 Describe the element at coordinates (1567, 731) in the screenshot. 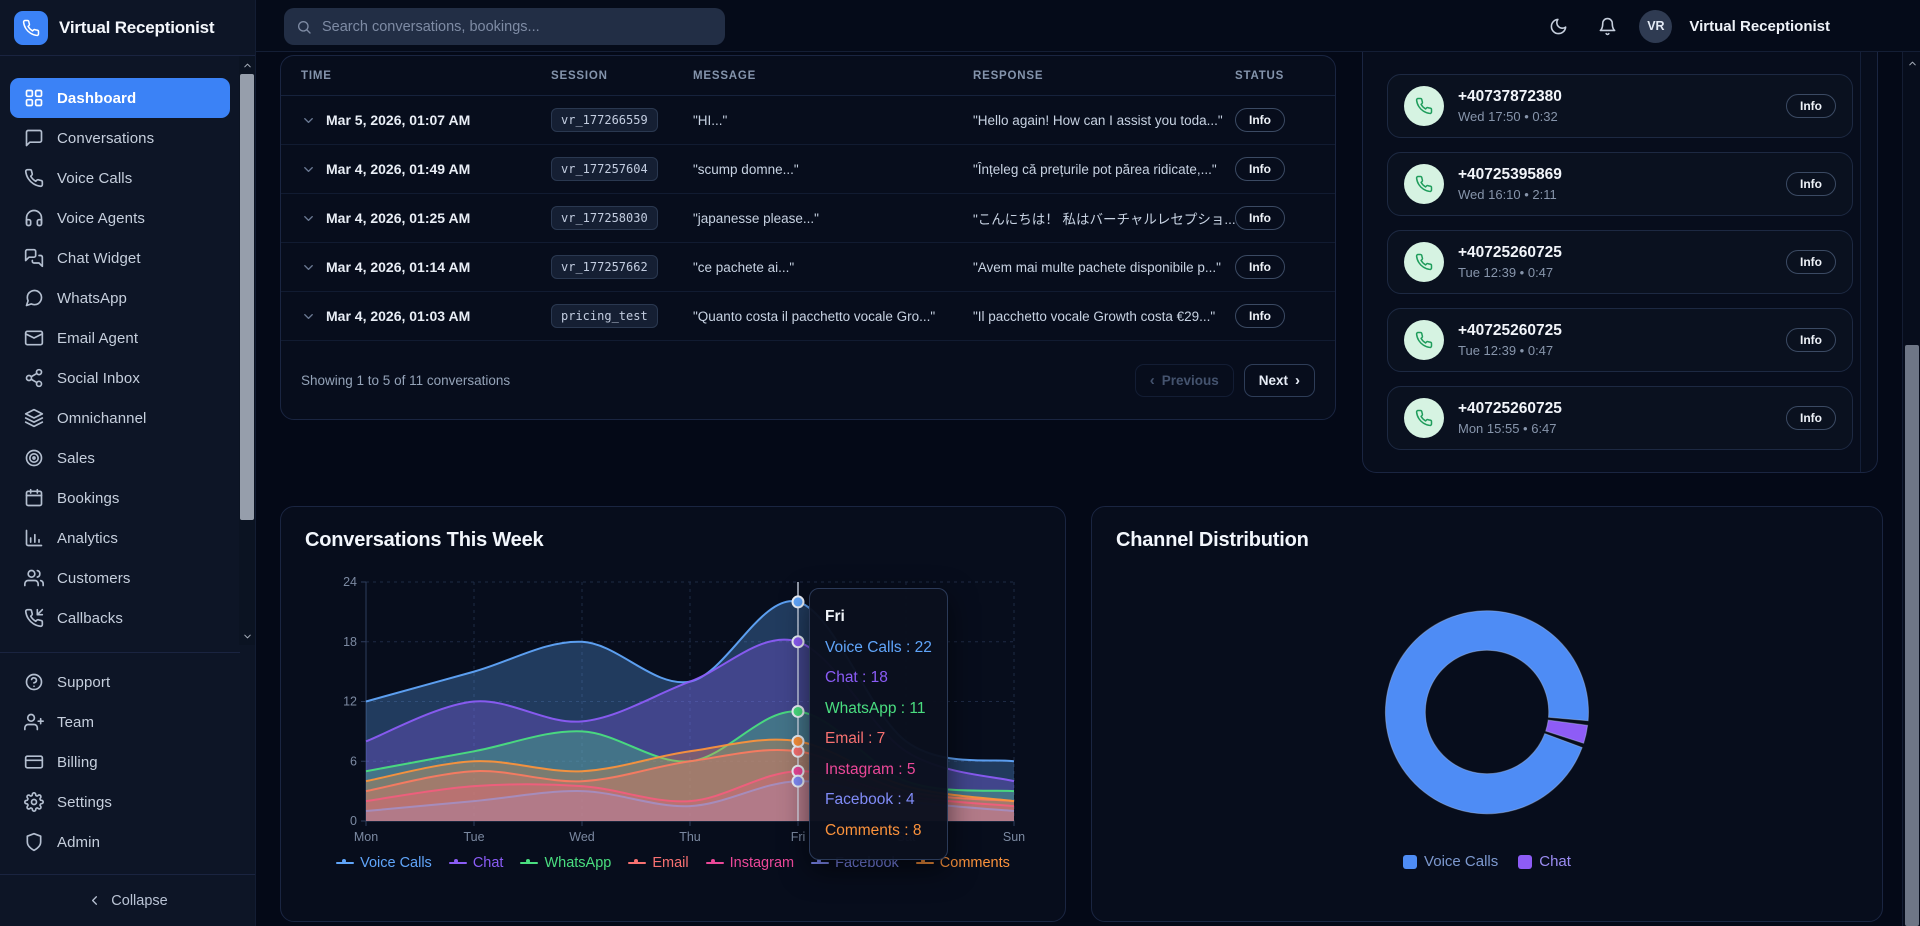

I see `donut-slice-chat` at that location.